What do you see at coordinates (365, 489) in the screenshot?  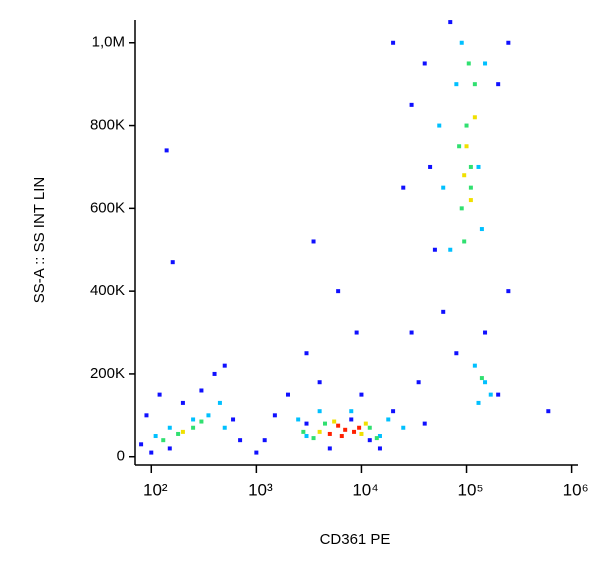 I see `x-tick-label: 10⁴` at bounding box center [365, 489].